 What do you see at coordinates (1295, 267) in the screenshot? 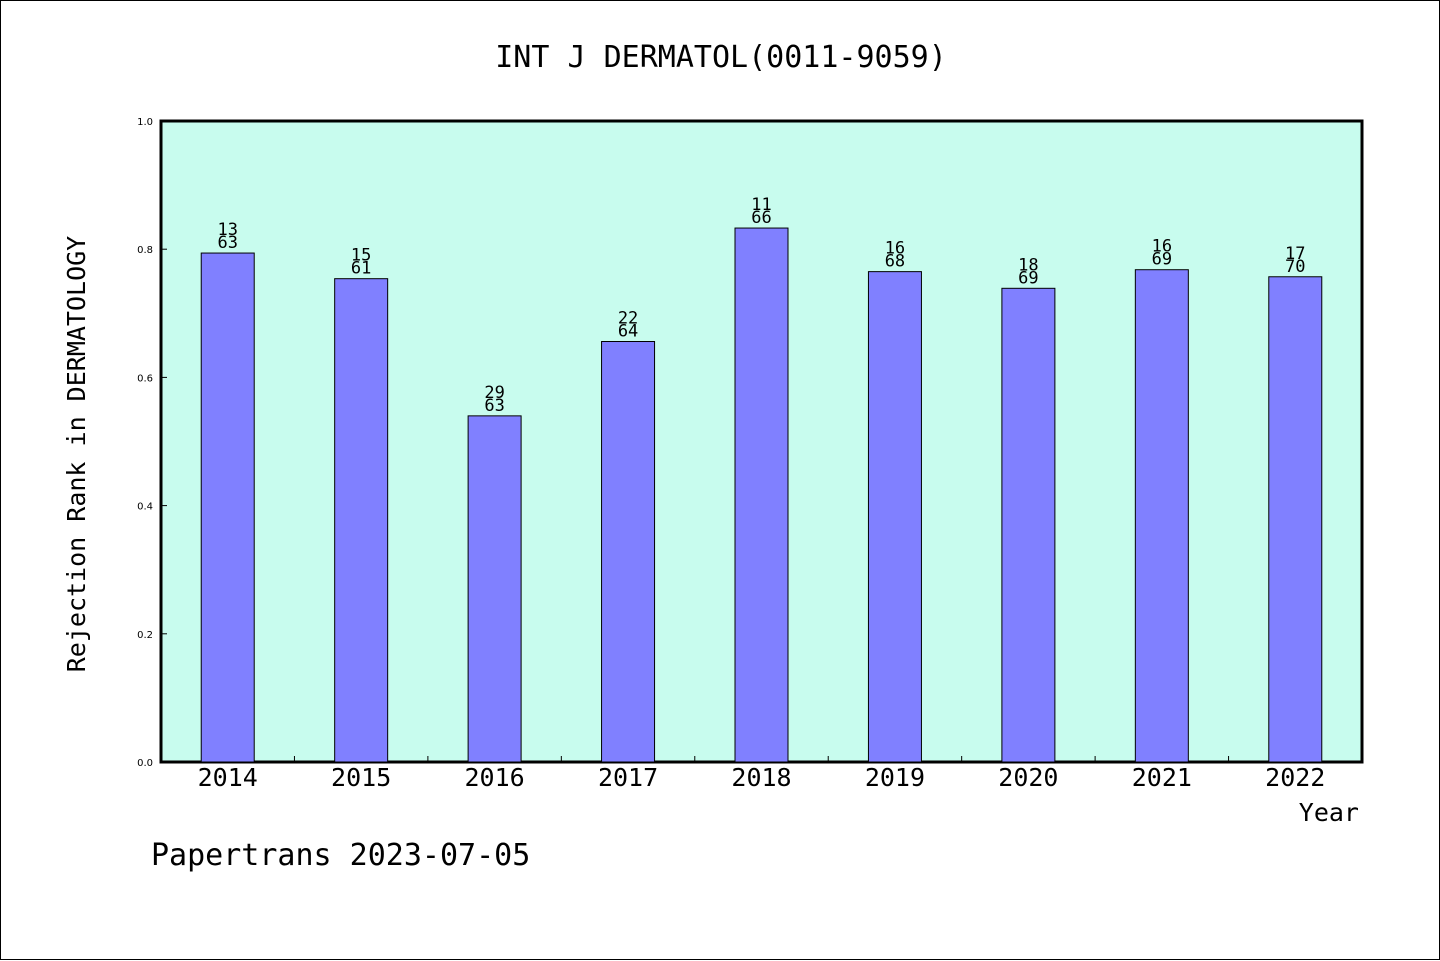
I see `bar-total-label: 70` at bounding box center [1295, 267].